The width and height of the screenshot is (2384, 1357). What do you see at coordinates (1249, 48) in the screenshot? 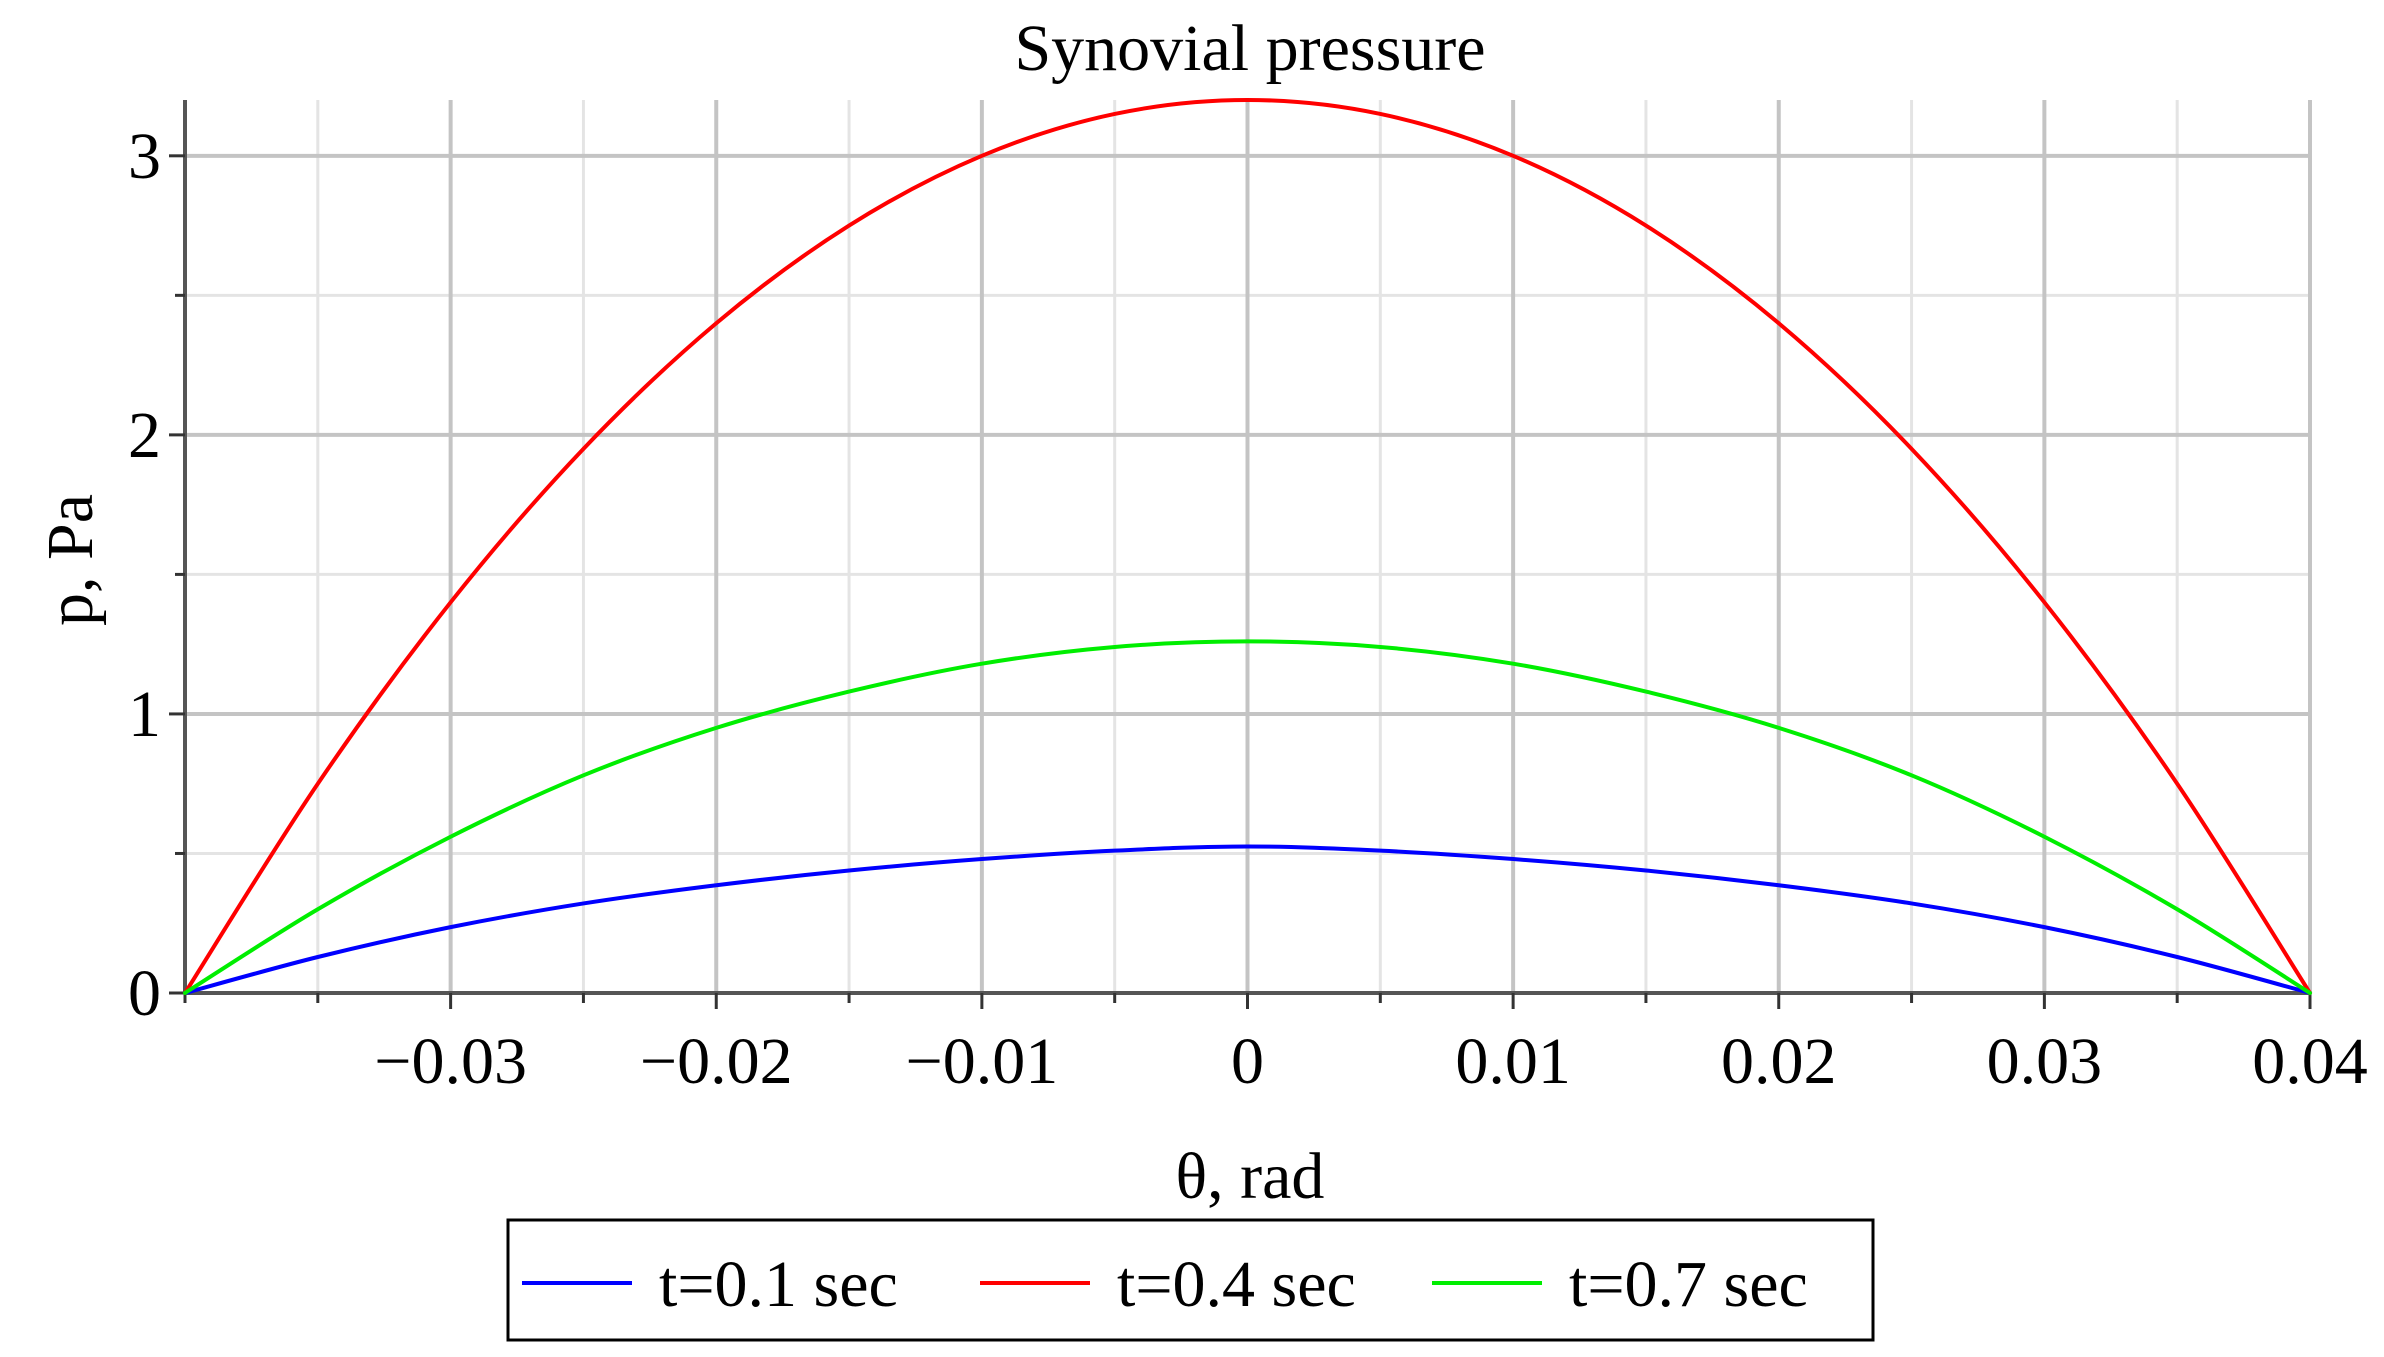
I see `chart-title: Synovial pressure` at bounding box center [1249, 48].